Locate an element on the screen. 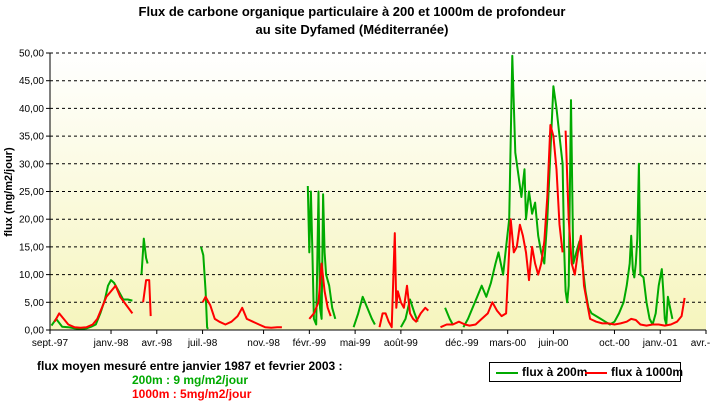  y-tick-label: 45,00 is located at coordinates (31, 81).